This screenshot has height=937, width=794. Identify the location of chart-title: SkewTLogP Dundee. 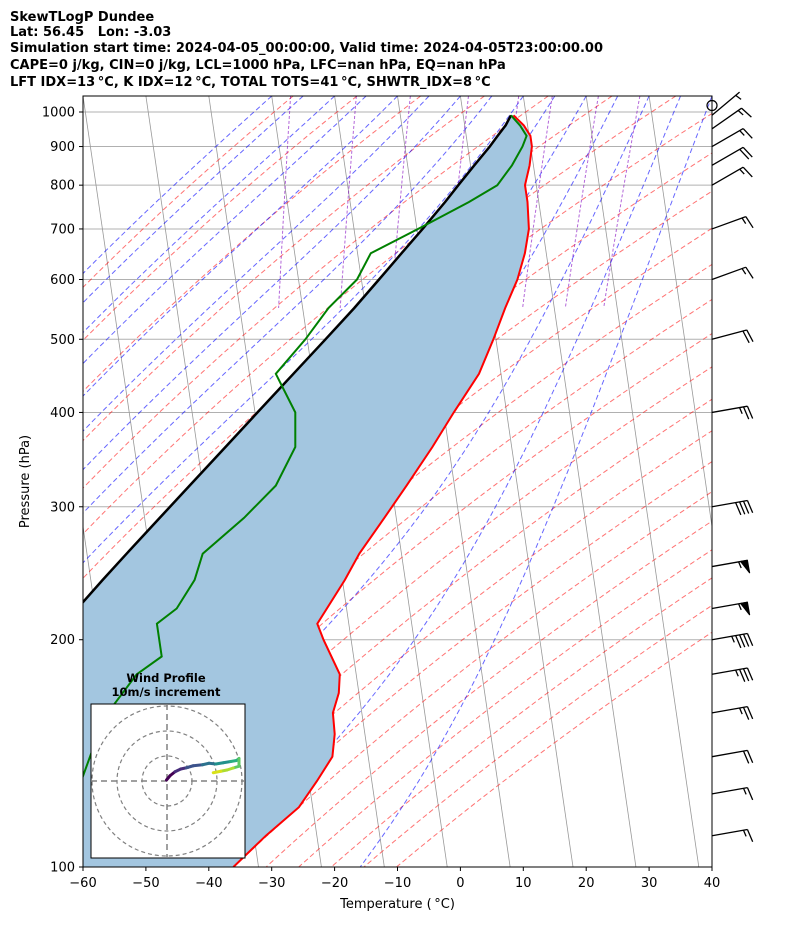
(82, 17).